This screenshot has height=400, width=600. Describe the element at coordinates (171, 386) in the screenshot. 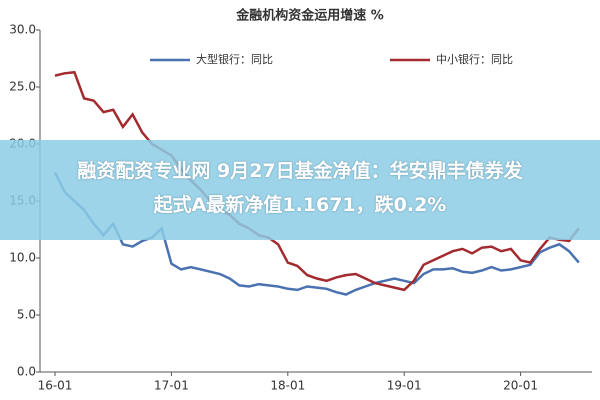

I see `x-tick-label: 17-01` at that location.